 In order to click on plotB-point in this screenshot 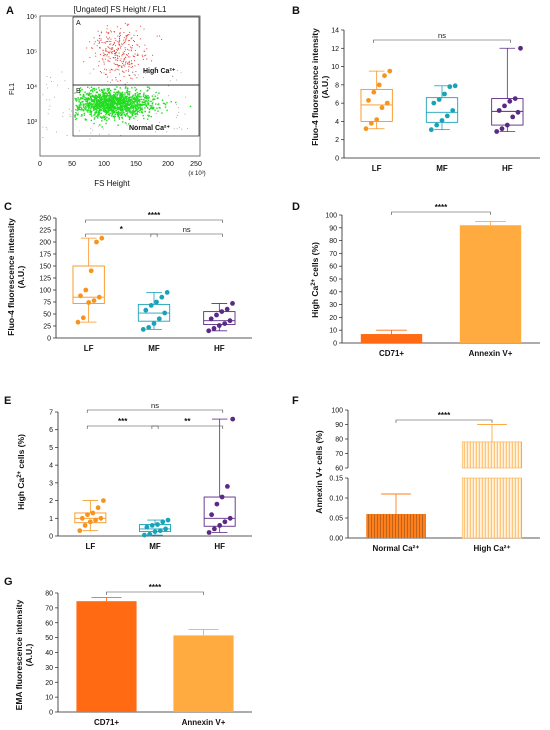, I will do `click(368, 100)`.